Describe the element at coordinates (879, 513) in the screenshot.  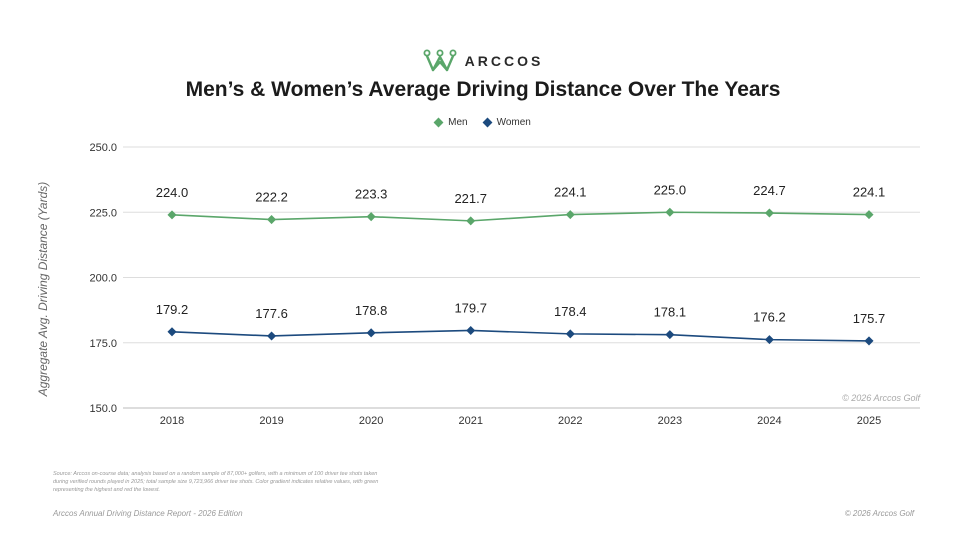
I see `footer-copyright: © 2026 Arccos Golf` at that location.